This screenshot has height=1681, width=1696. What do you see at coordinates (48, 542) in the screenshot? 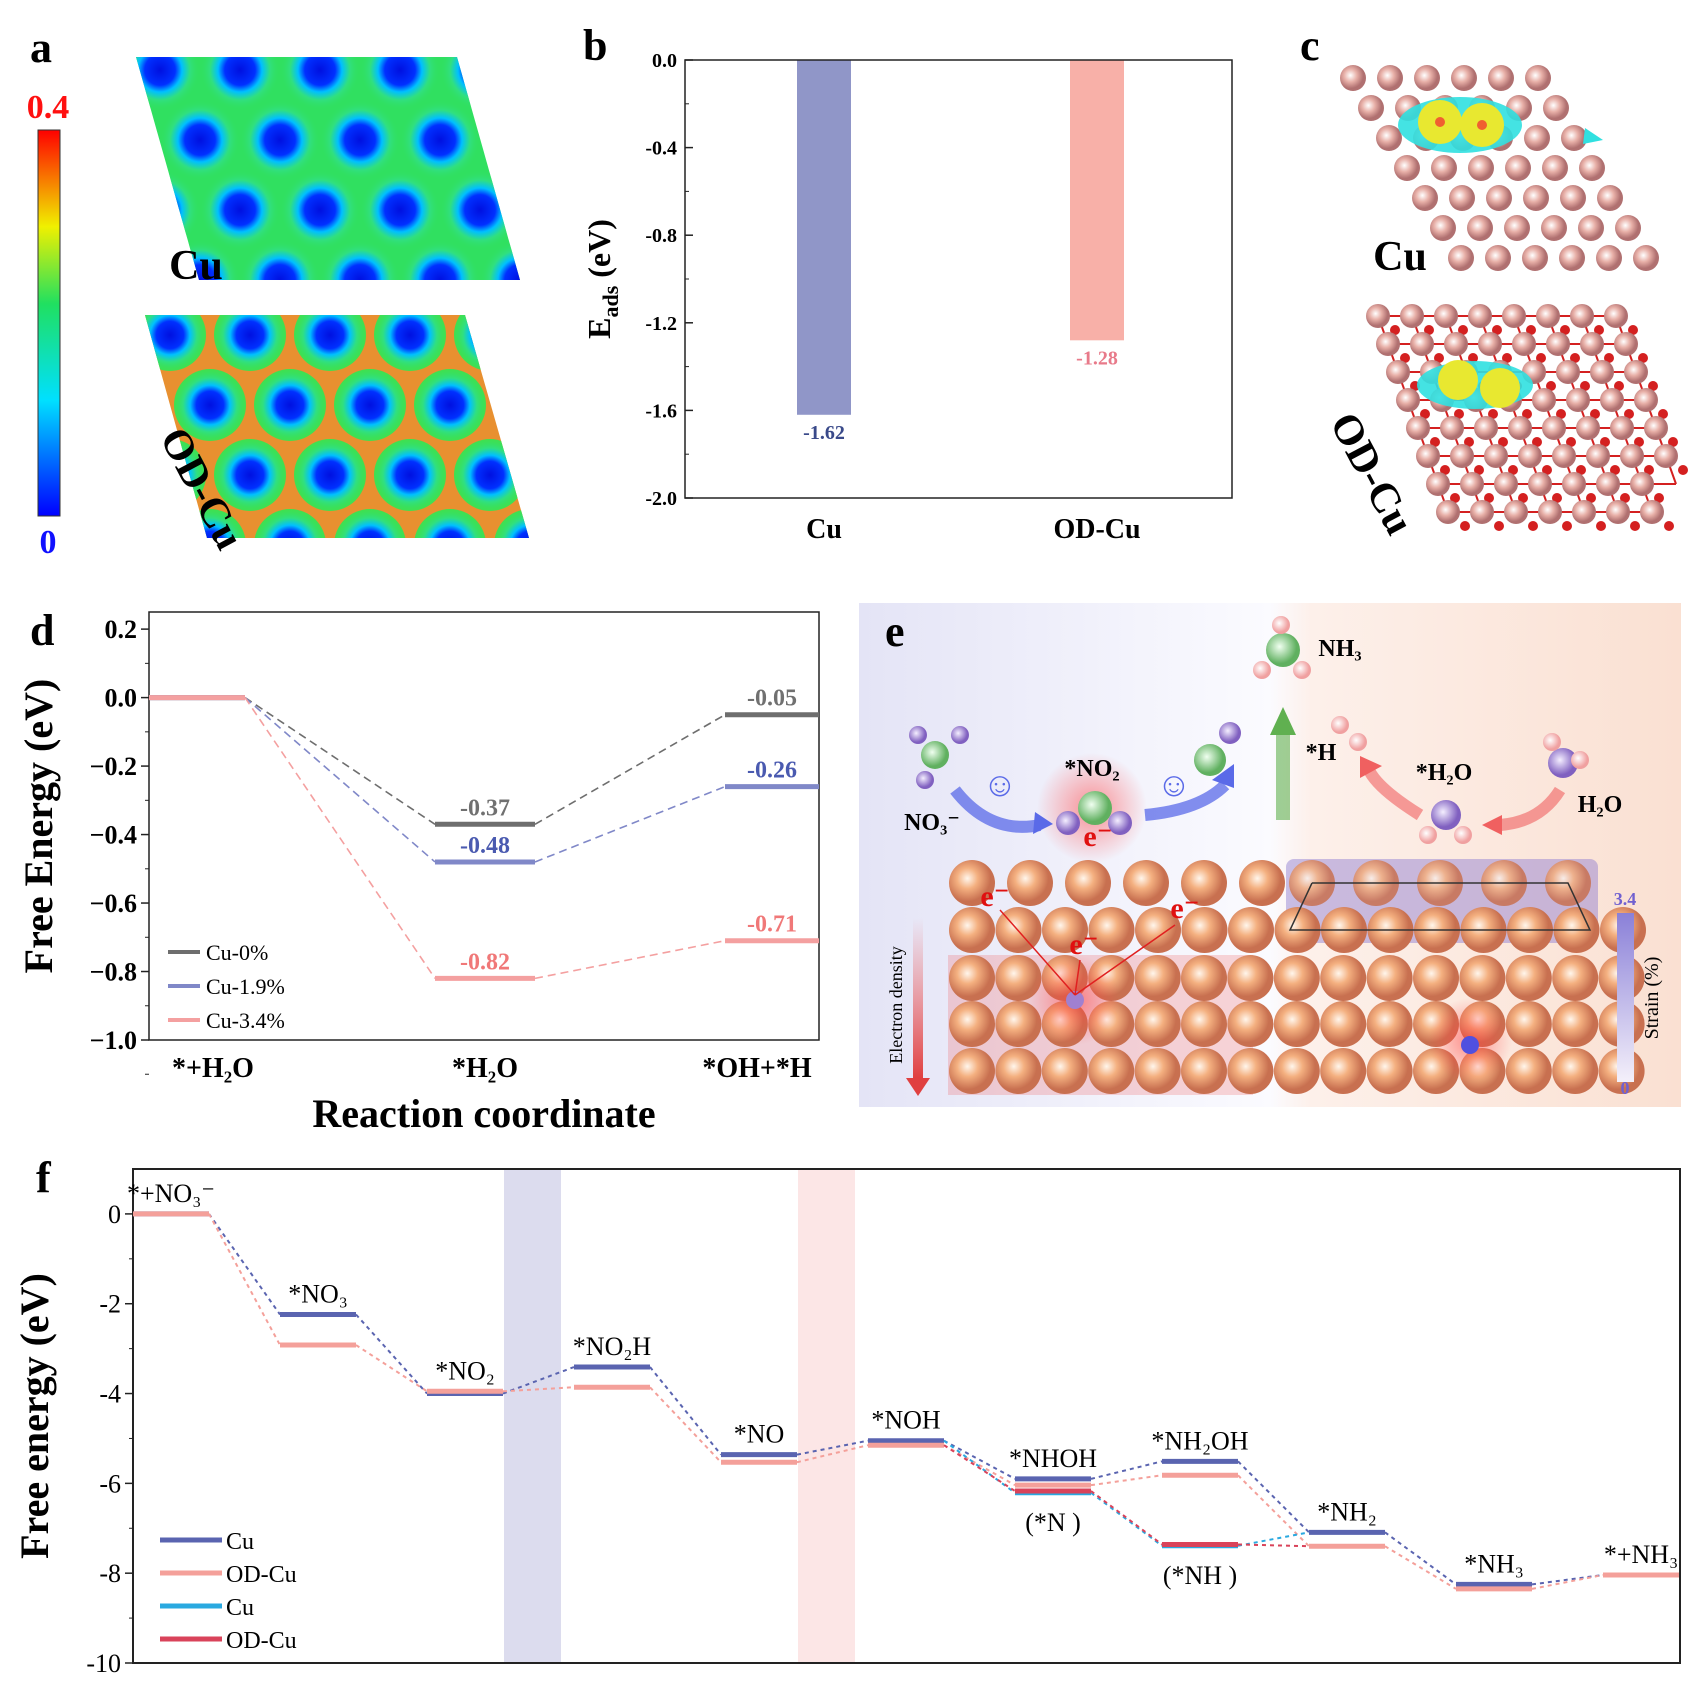
I see `colorbar-min-label: 0` at bounding box center [48, 542].